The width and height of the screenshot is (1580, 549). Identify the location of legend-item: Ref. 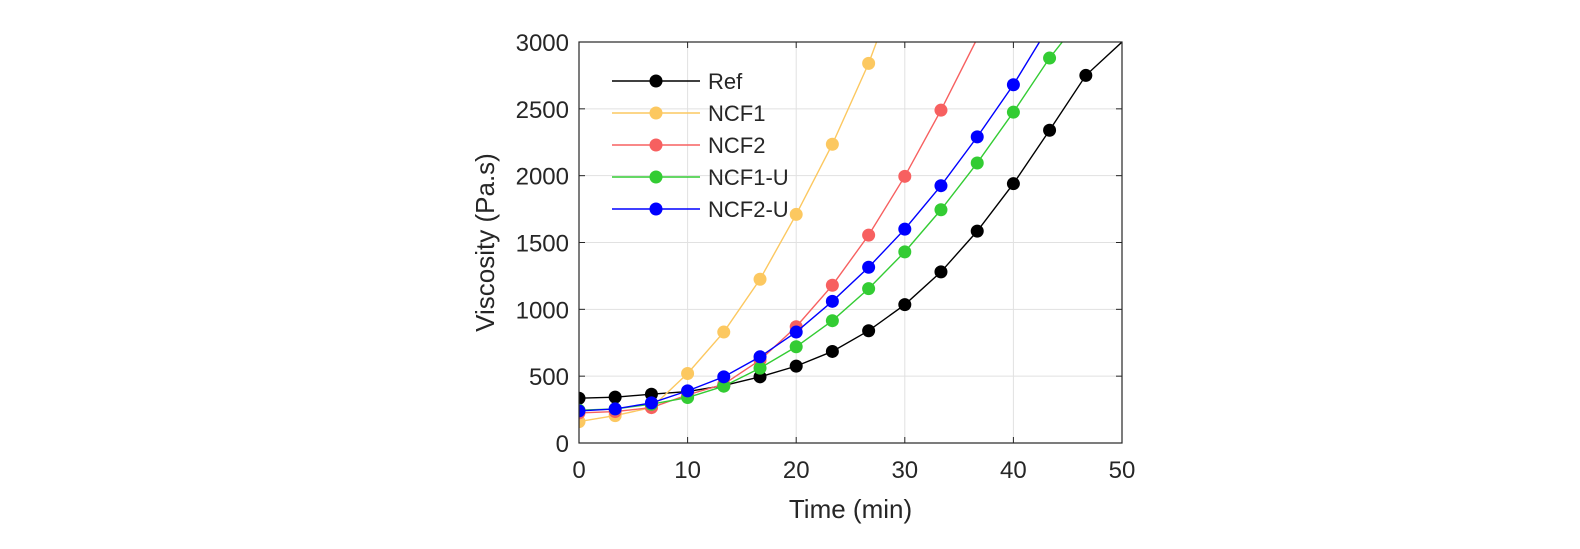
(677, 81).